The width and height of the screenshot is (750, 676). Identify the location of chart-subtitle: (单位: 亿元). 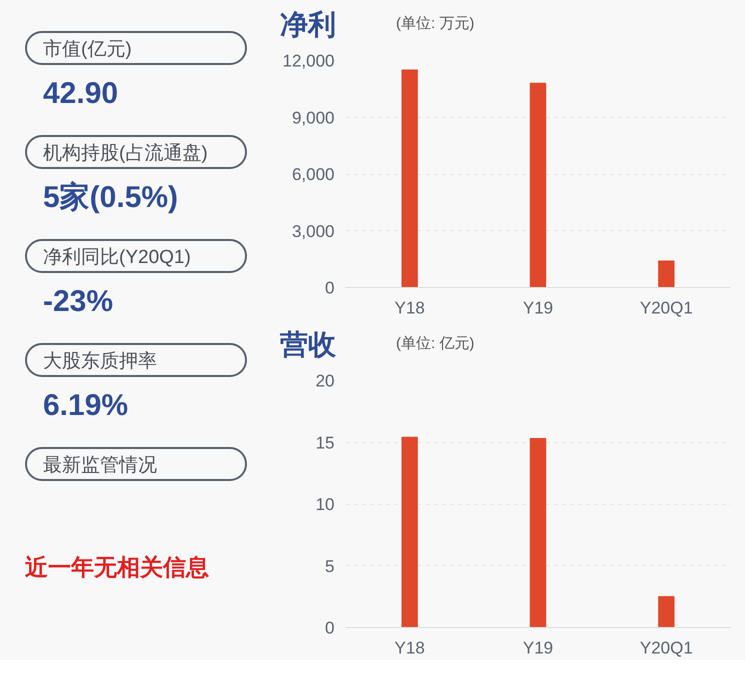
(435, 343).